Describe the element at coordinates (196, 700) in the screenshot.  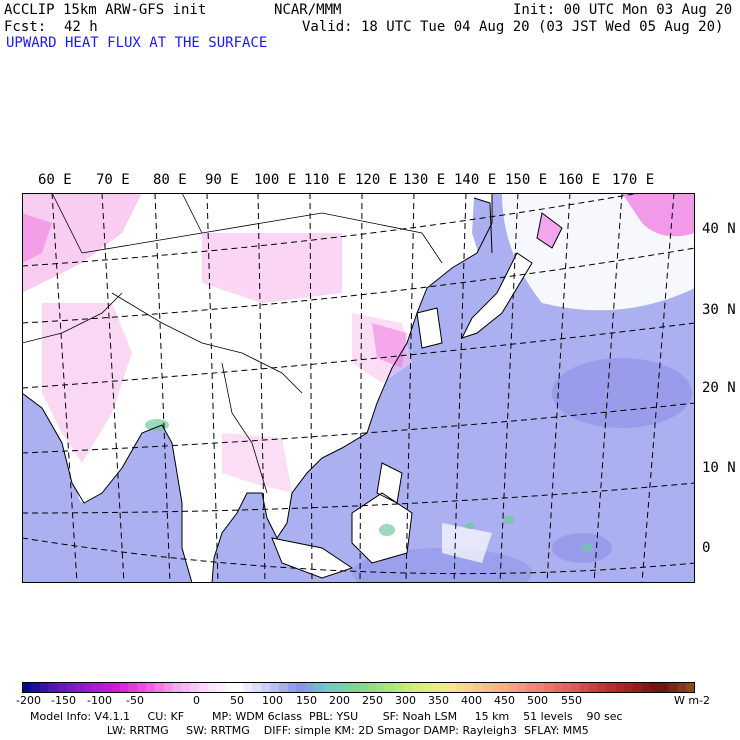
I see `colorbar-tick-label: 0` at that location.